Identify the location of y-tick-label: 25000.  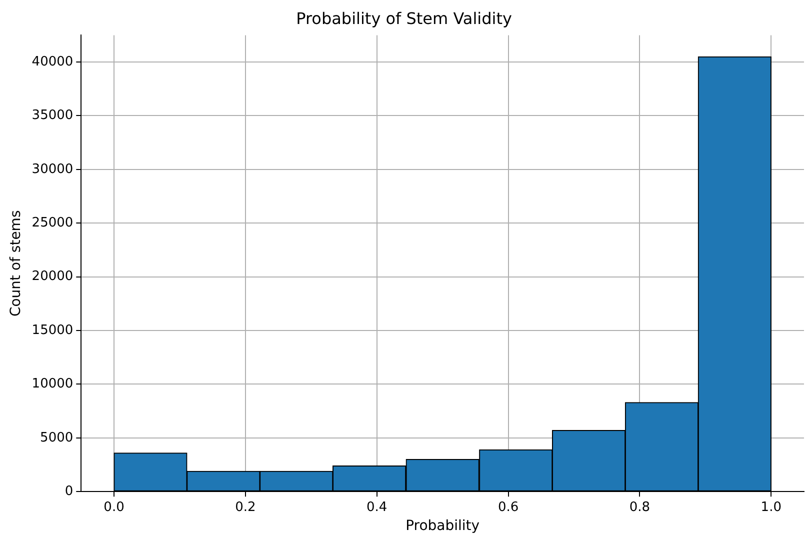
(53, 223).